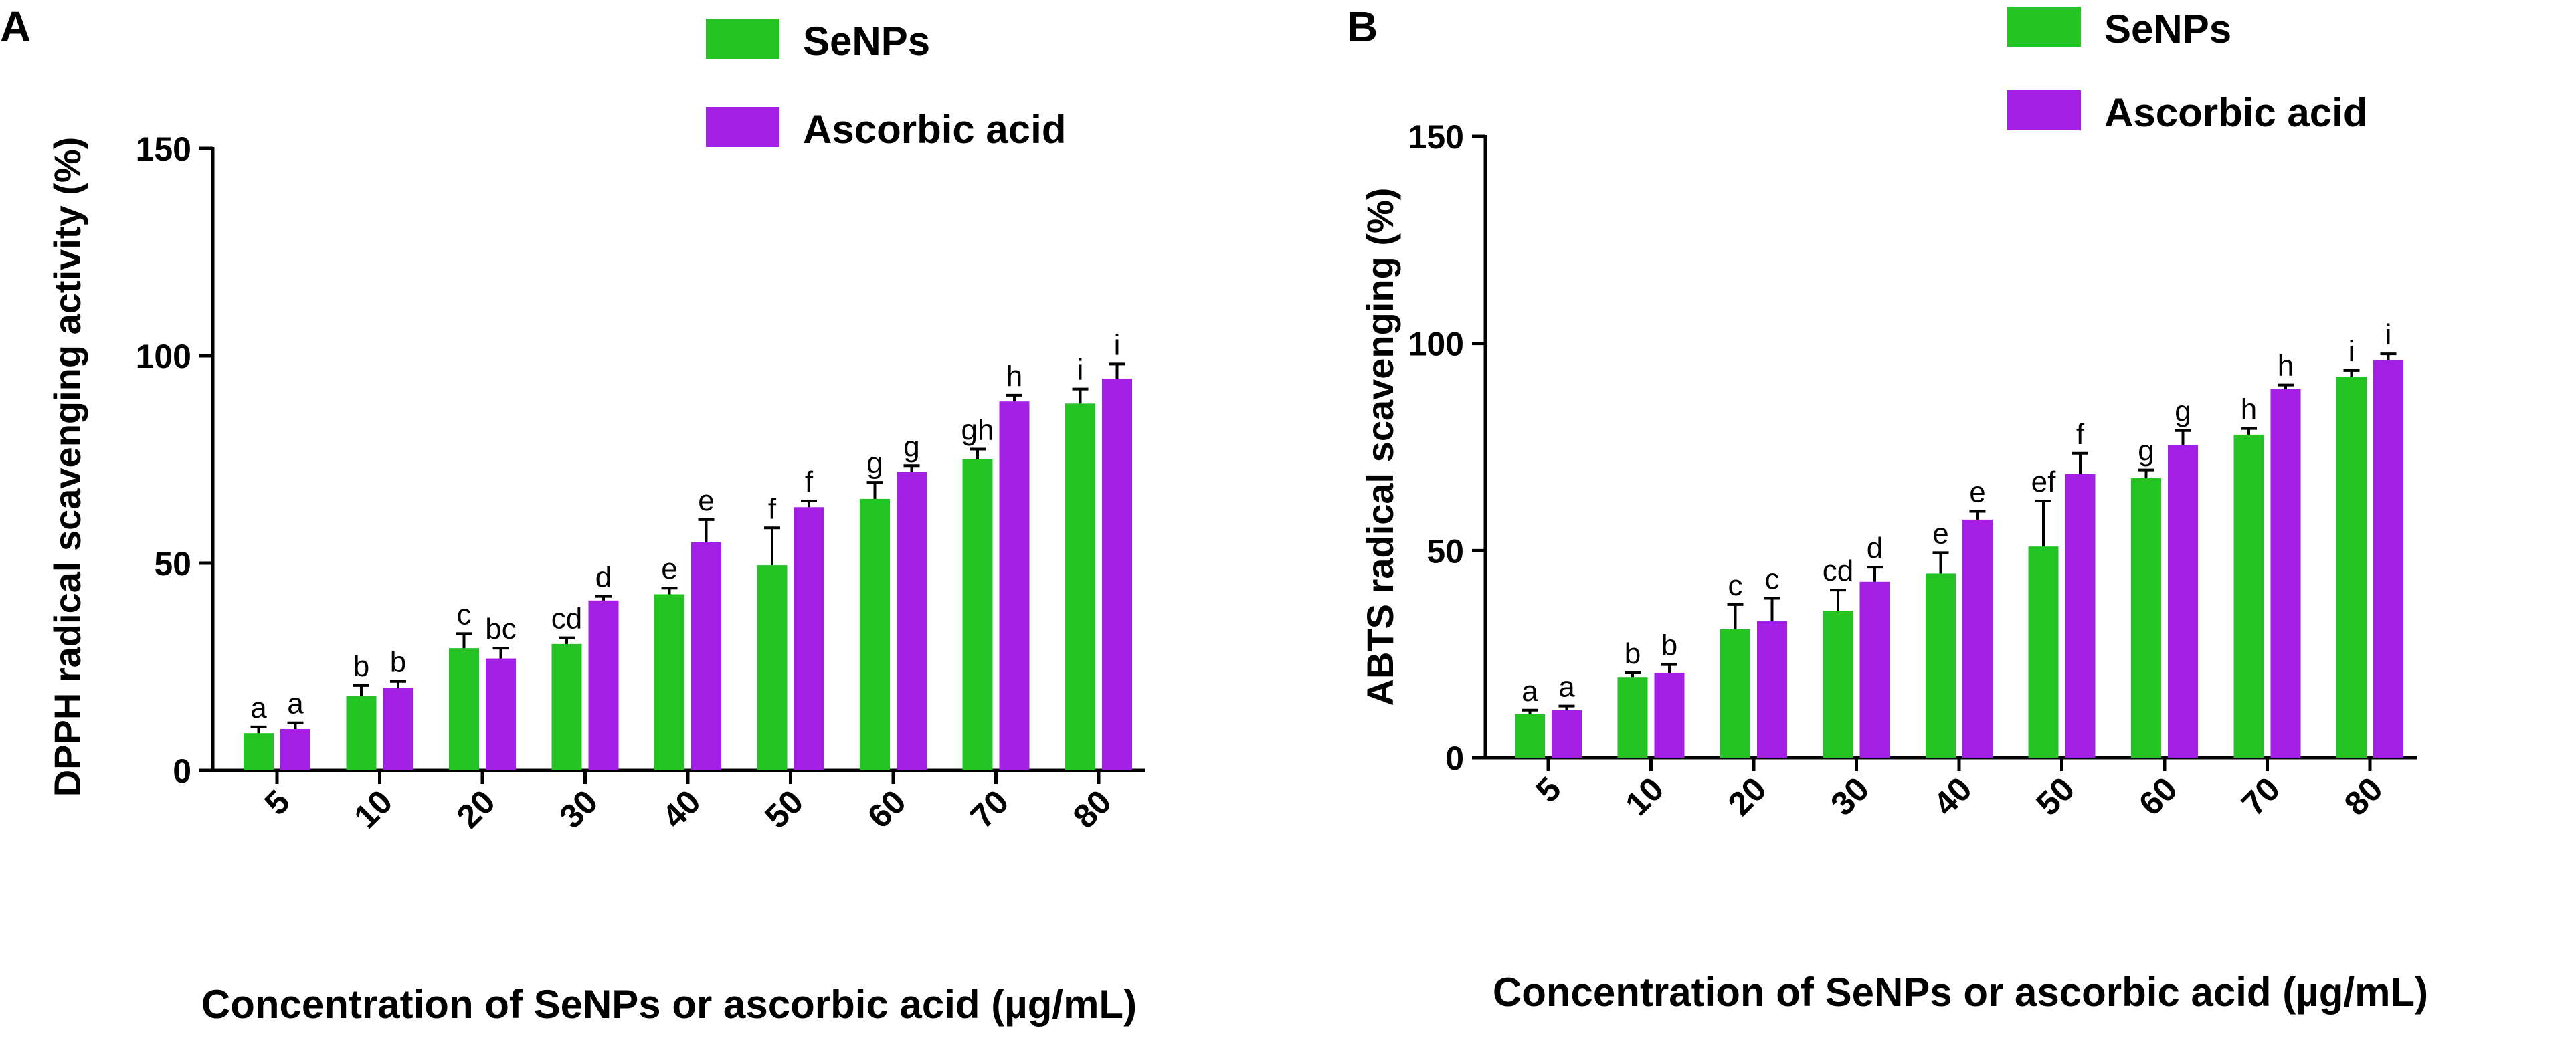  I want to click on legend-b: SeNPs Ascorbic acid, so click(2187, 71).